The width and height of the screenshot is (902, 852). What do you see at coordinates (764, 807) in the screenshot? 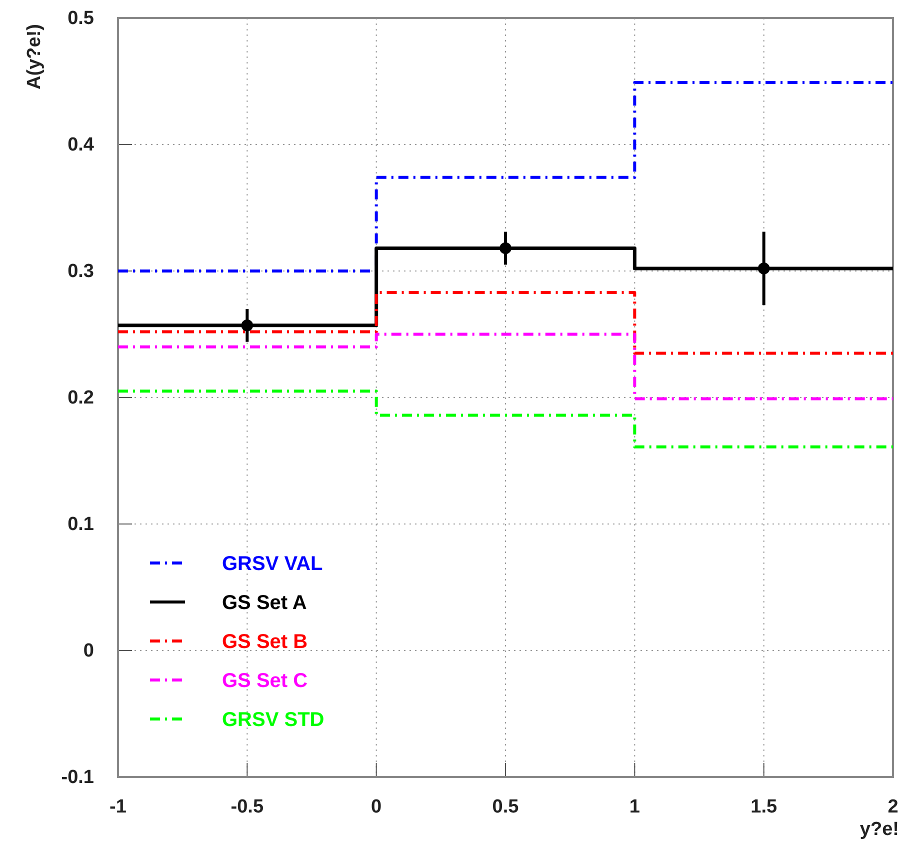
I see `x-tick-label: 1.5` at bounding box center [764, 807].